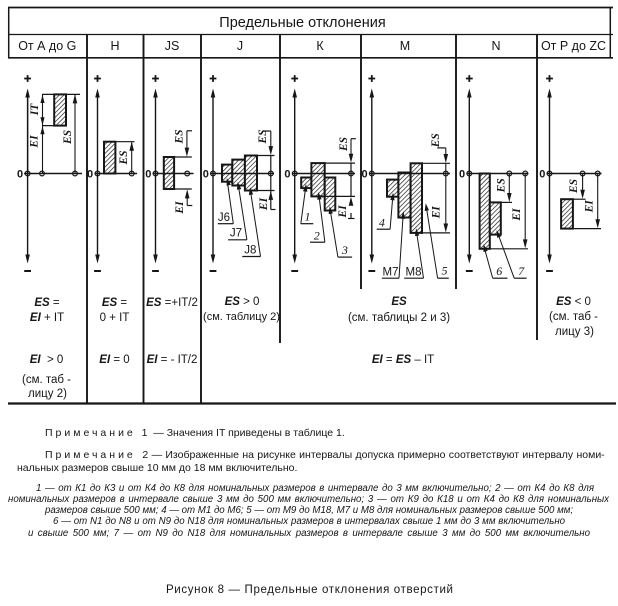  What do you see at coordinates (224, 218) in the screenshot?
I see `svg-text: J6` at bounding box center [224, 218].